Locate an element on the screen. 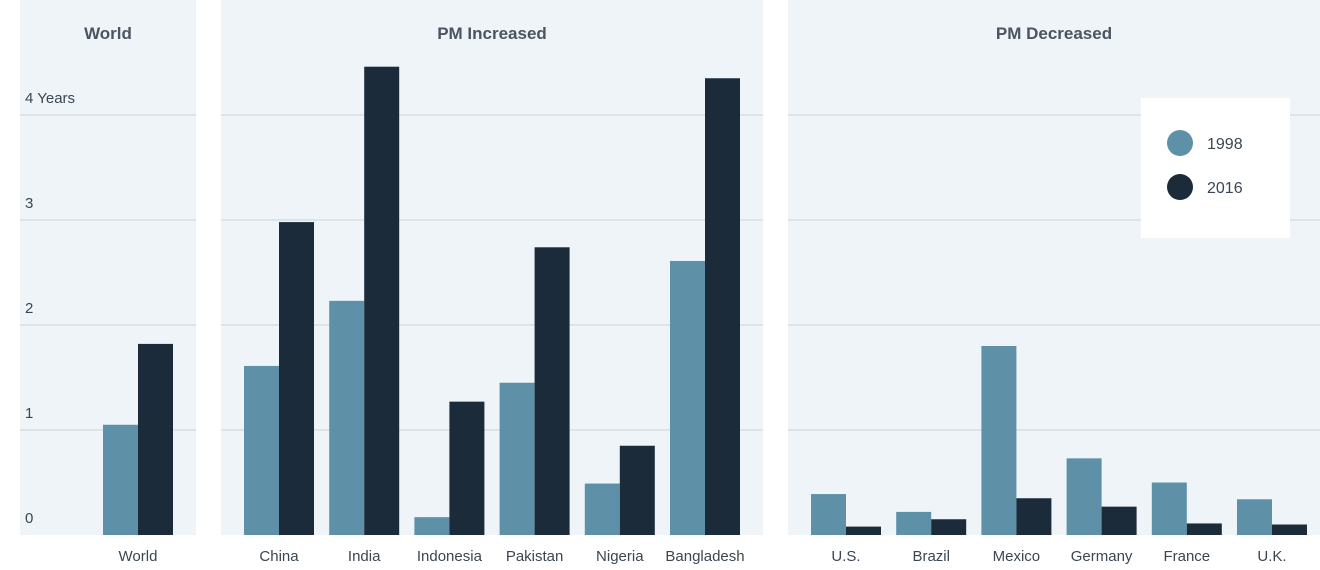  y-tick-label: 2 is located at coordinates (29, 308).